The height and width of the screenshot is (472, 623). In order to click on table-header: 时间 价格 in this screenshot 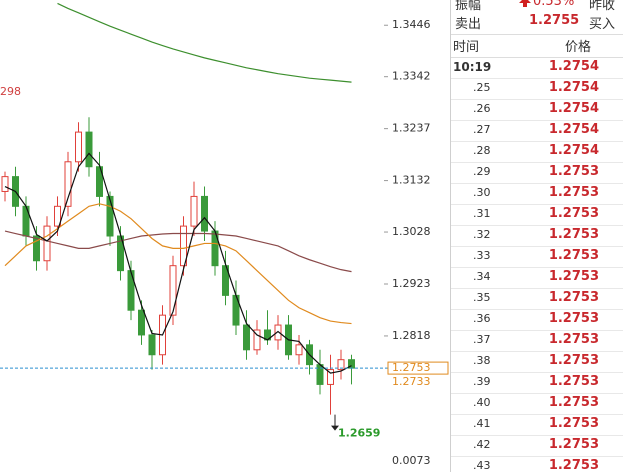, I will do `click(537, 46)`.